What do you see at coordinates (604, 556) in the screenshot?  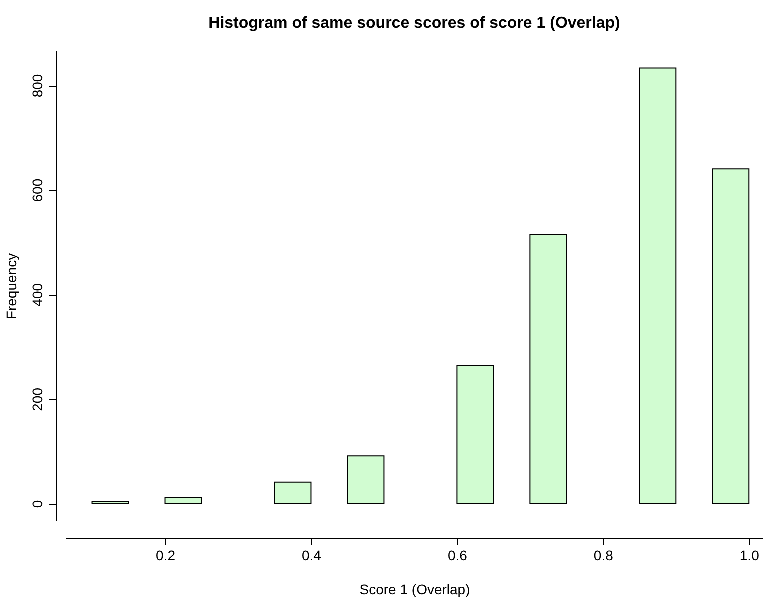 I see `x-tick-label: 0.8` at bounding box center [604, 556].